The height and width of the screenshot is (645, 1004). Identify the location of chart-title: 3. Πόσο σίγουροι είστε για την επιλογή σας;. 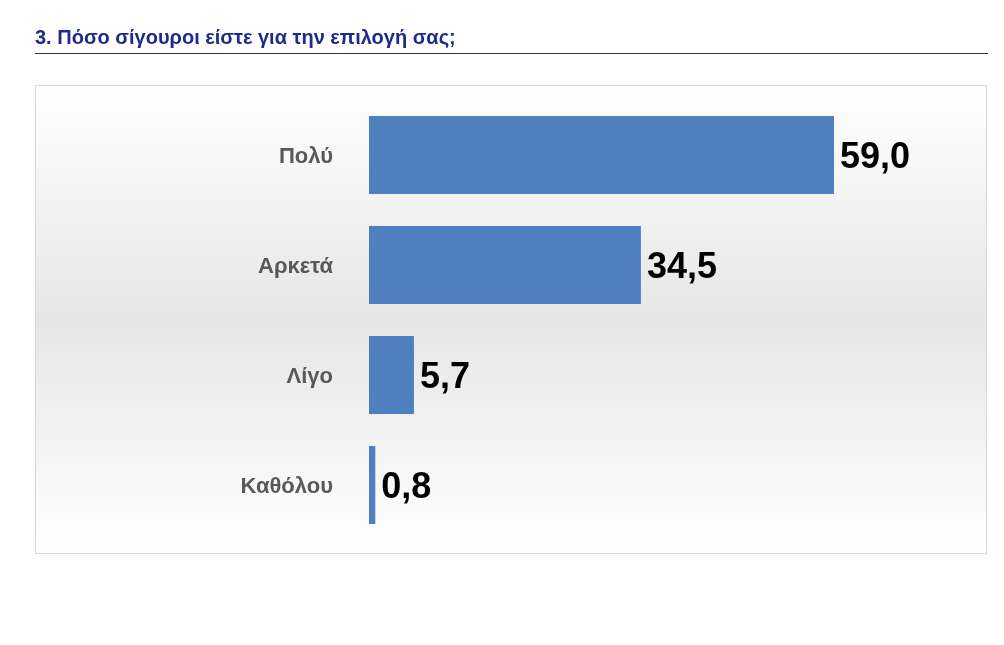
(511, 40).